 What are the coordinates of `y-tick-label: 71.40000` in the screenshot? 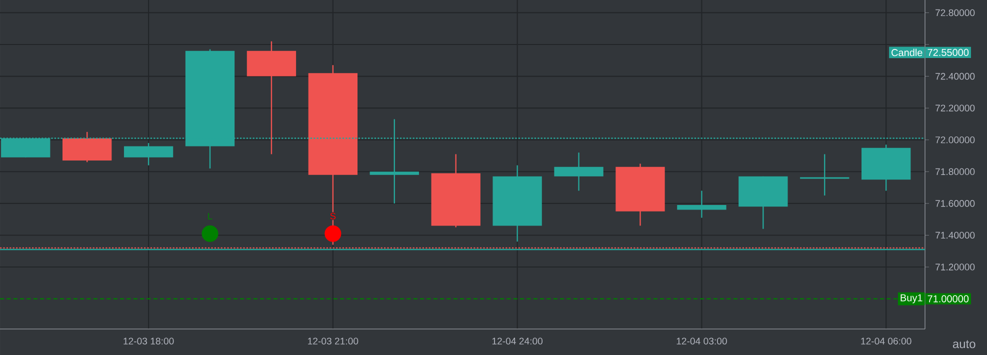 It's located at (955, 235).